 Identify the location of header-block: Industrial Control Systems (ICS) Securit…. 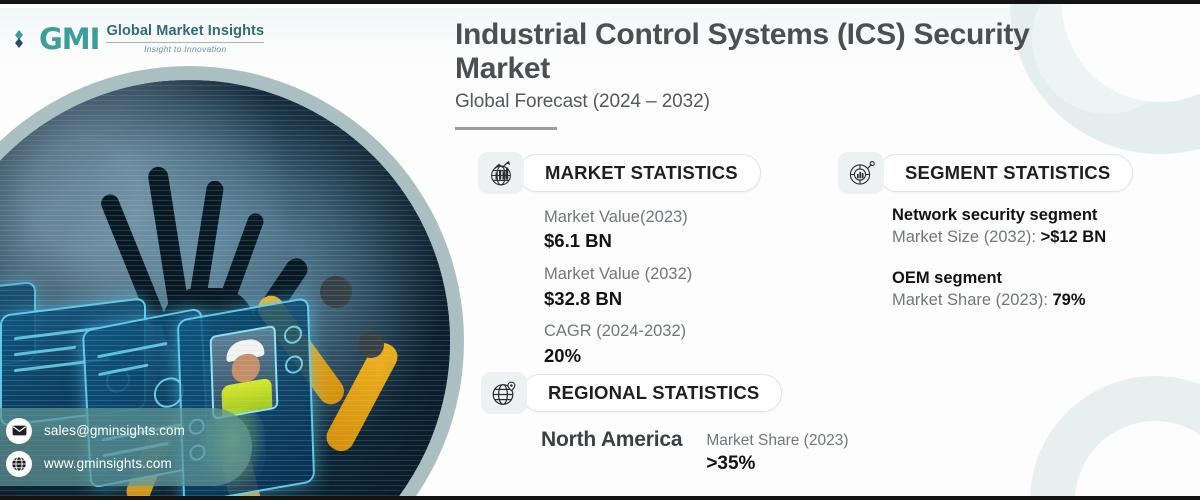
(785, 74).